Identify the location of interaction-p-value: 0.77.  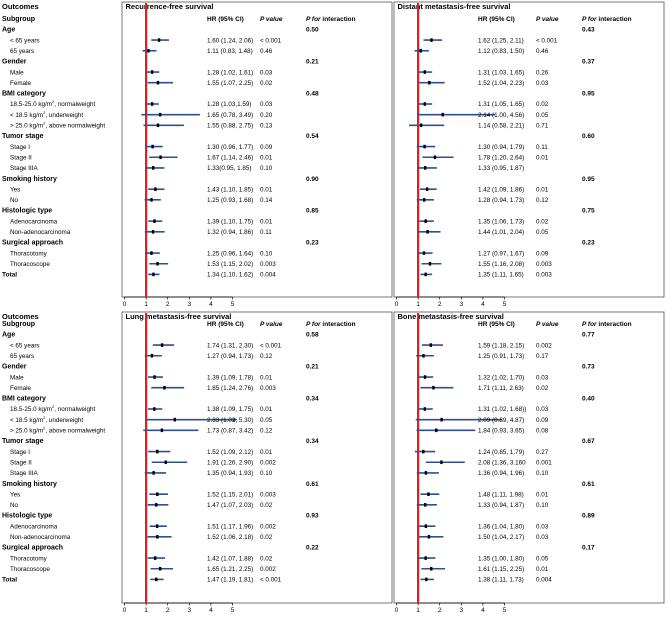
(588, 335).